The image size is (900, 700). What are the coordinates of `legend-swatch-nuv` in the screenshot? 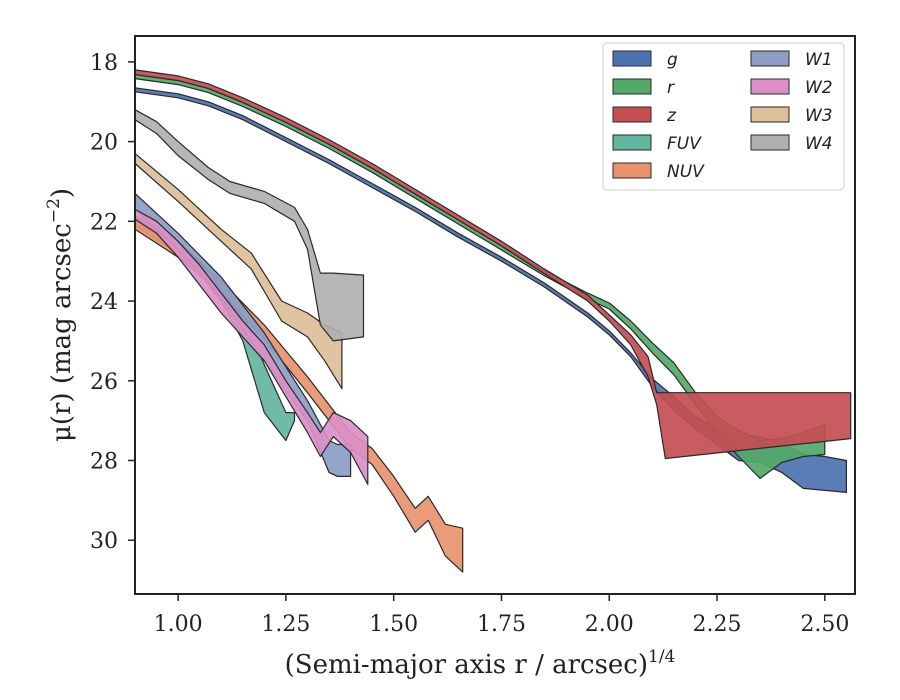 It's located at (632, 170).